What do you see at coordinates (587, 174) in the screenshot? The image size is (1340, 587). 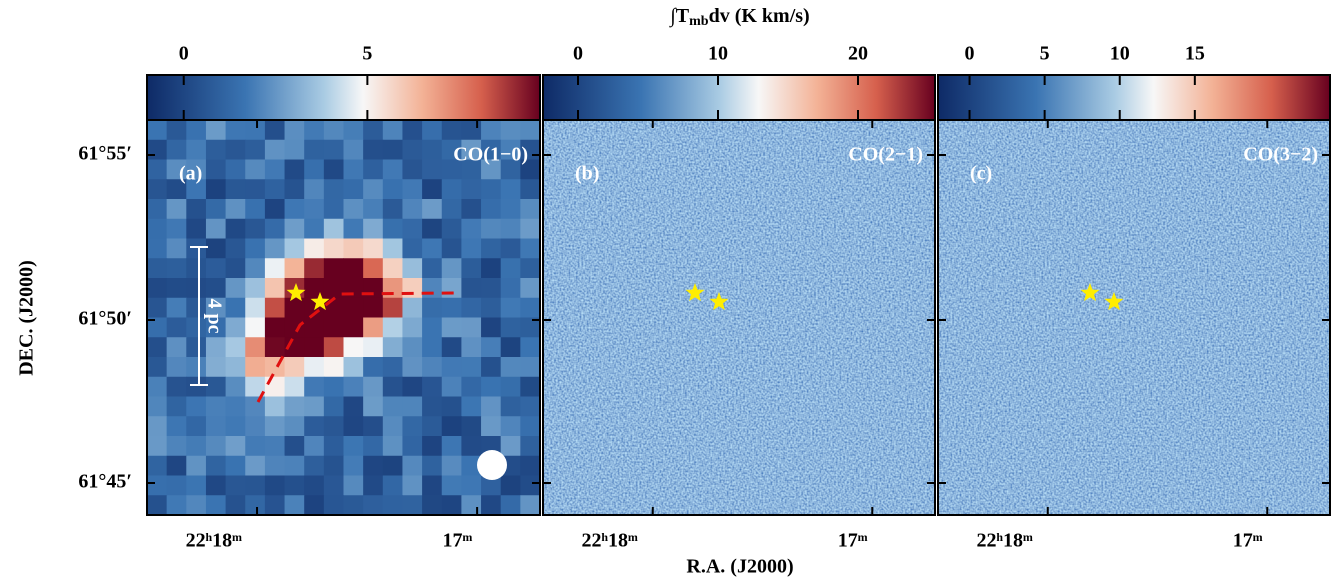 I see `panel-label: (b)` at bounding box center [587, 174].